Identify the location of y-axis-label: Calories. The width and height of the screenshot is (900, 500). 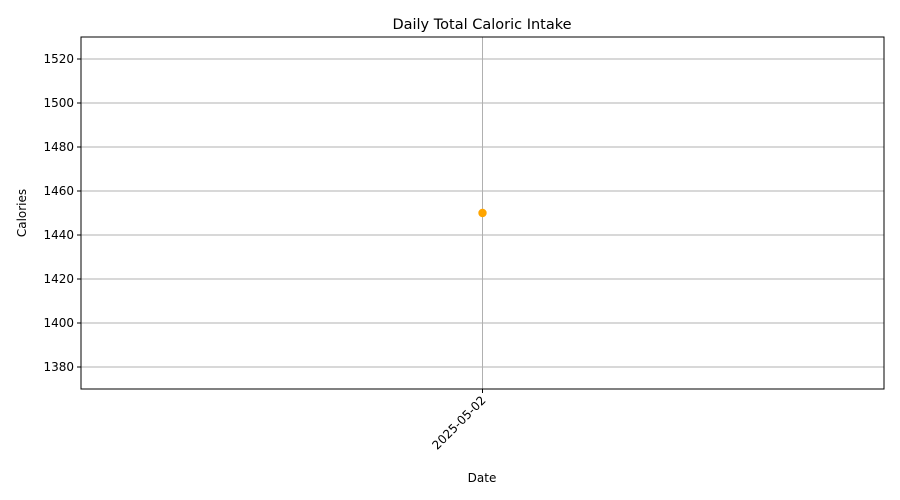
(22, 213).